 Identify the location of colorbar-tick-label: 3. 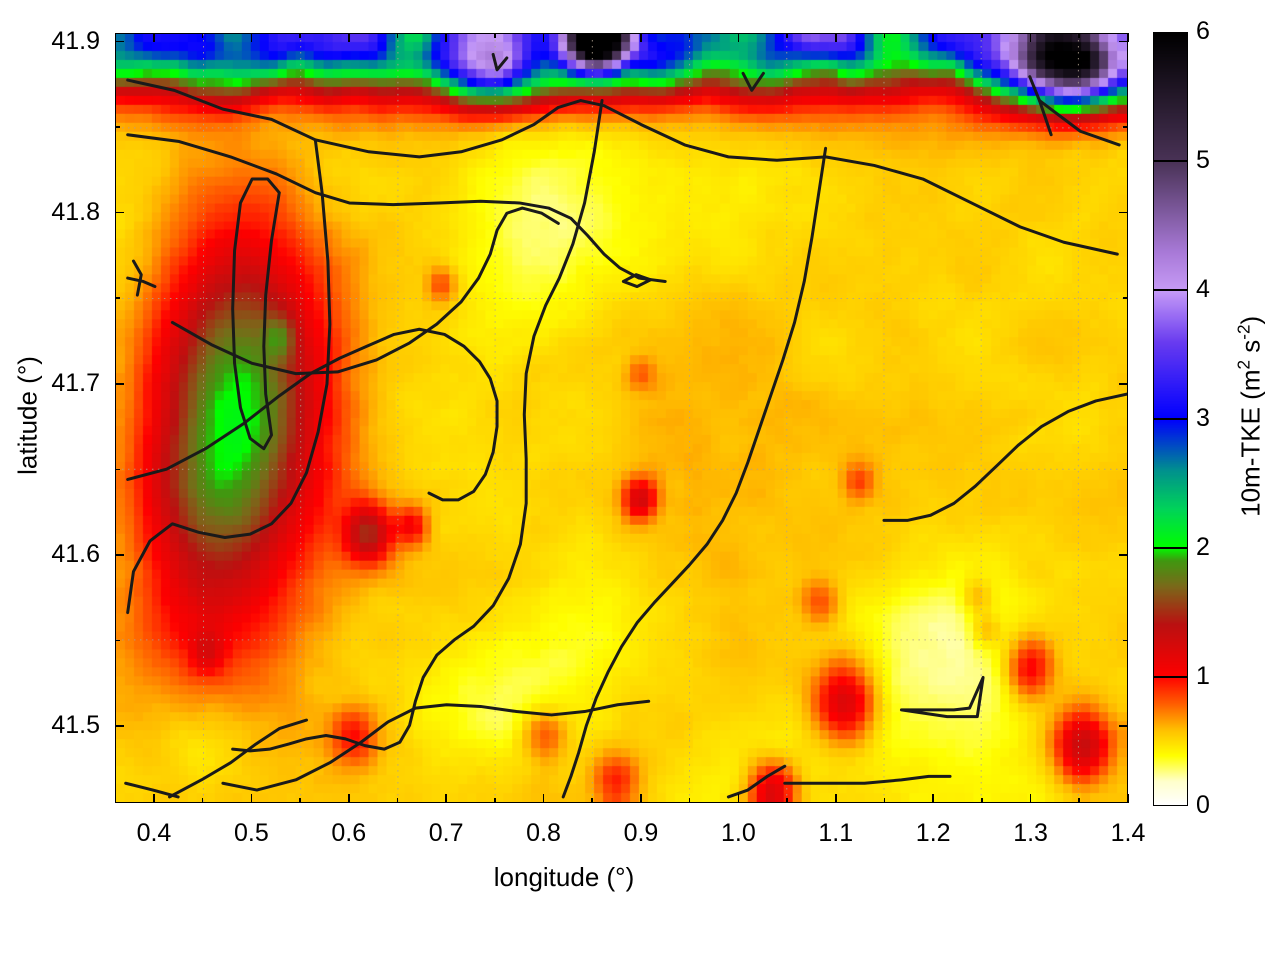
(1203, 418).